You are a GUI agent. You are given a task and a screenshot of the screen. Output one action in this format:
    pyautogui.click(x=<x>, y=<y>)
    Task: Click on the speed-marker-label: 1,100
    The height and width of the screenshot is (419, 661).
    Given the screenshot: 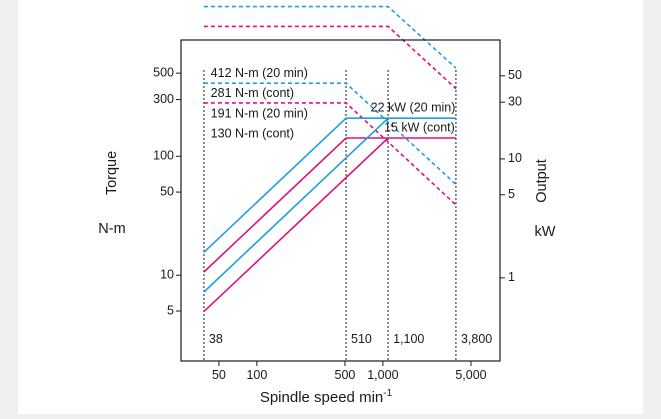 What is the action you would take?
    pyautogui.click(x=408, y=339)
    